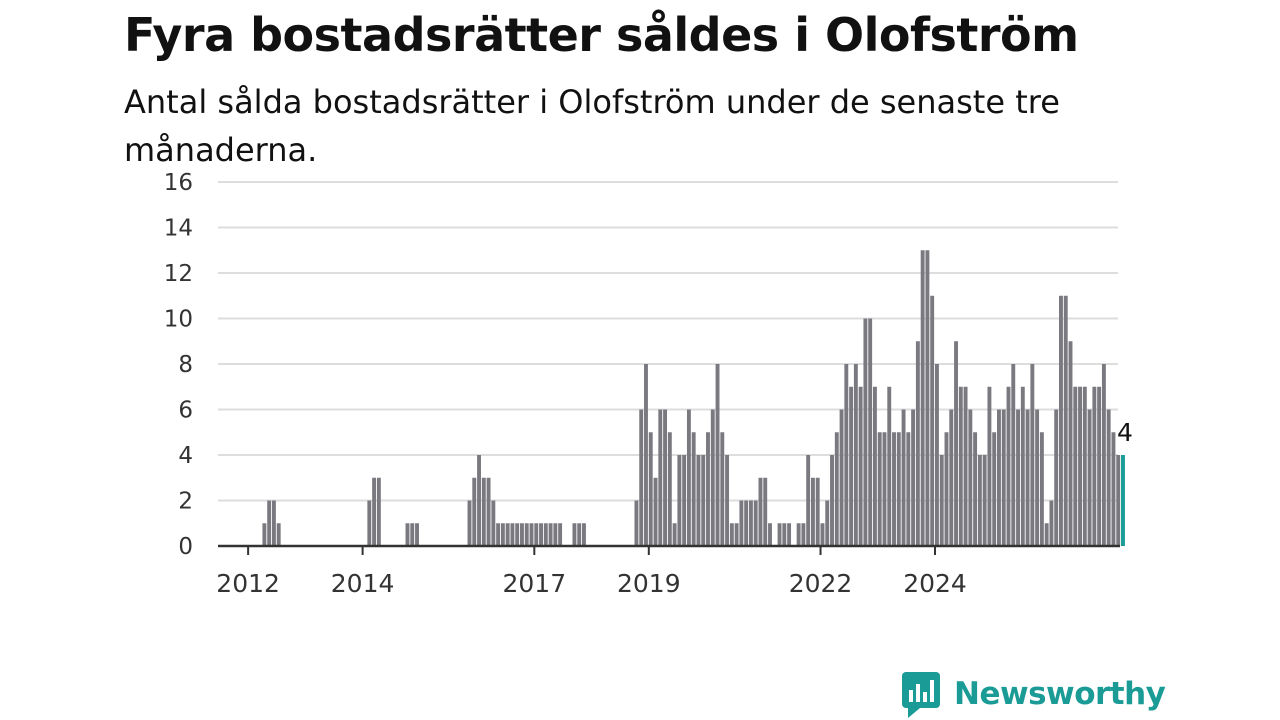  Describe the element at coordinates (921, 695) in the screenshot. I see `newsworthy-logo-icon` at that location.